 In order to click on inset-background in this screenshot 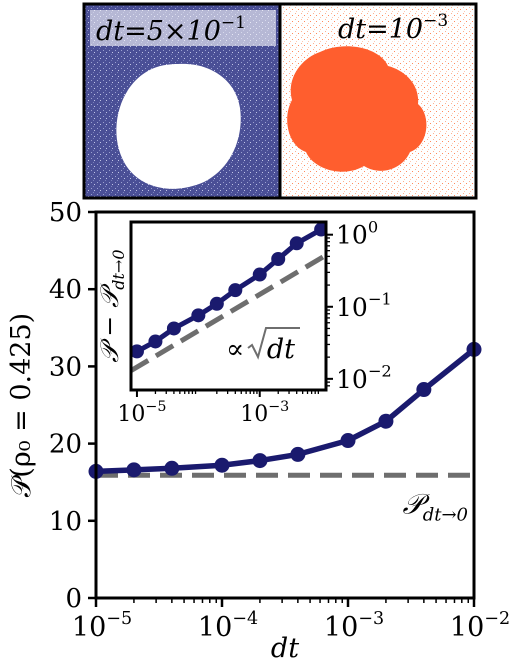, I will do `click(228, 306)`.